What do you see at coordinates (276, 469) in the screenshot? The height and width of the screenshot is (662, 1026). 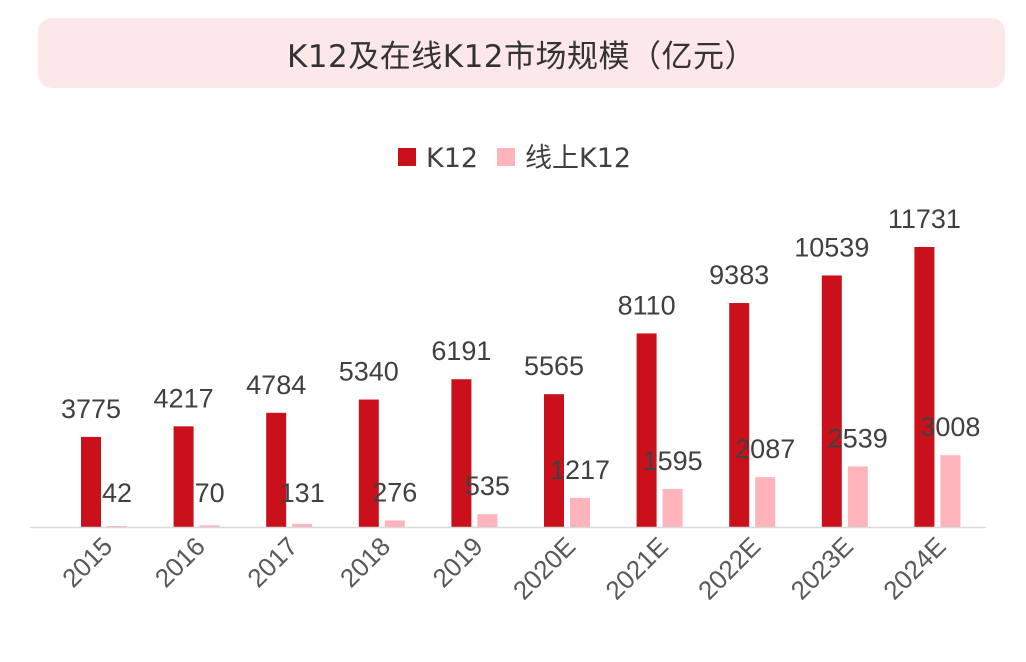 I see `bar-k12-2017` at bounding box center [276, 469].